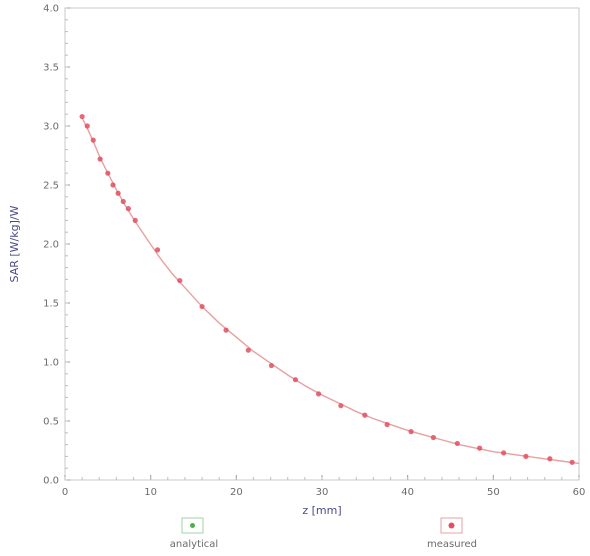 The image size is (590, 556). I want to click on legend-item-measured: measured, so click(452, 533).